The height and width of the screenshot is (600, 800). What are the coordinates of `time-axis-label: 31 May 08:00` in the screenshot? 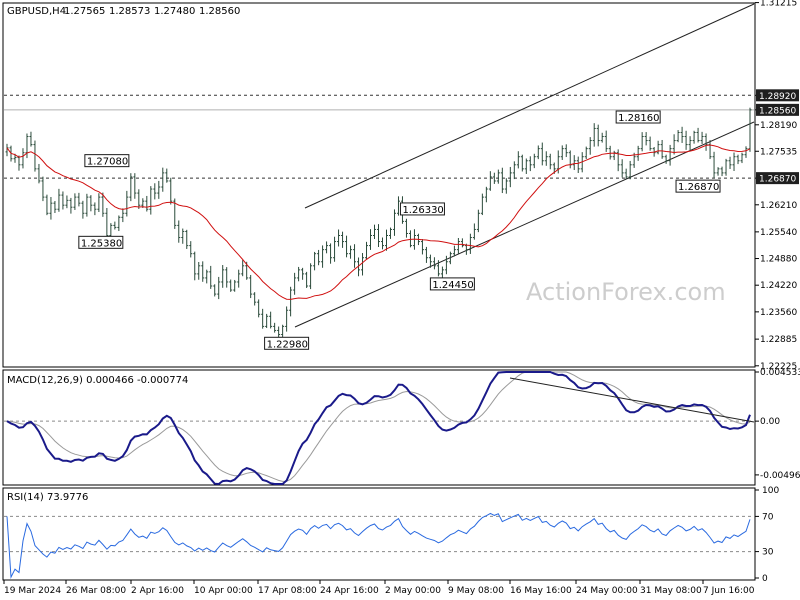 It's located at (671, 591).